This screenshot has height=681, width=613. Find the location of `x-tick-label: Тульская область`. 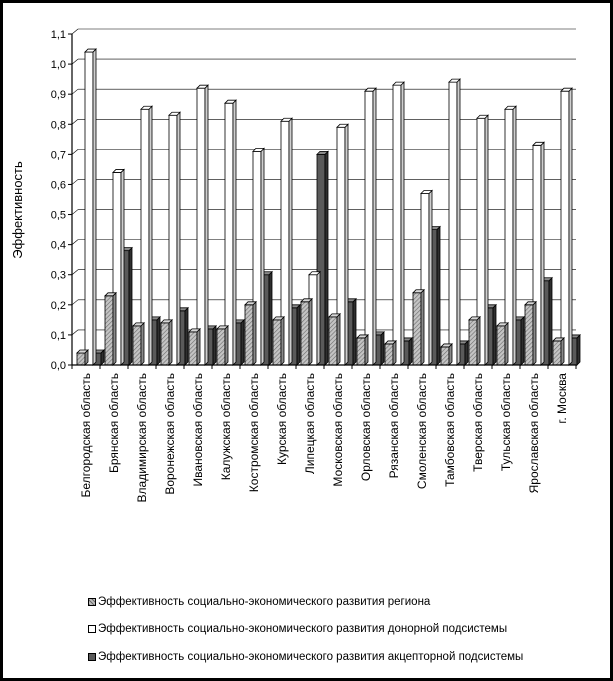

x-tick-label: Тульская область is located at coordinates (506, 422).